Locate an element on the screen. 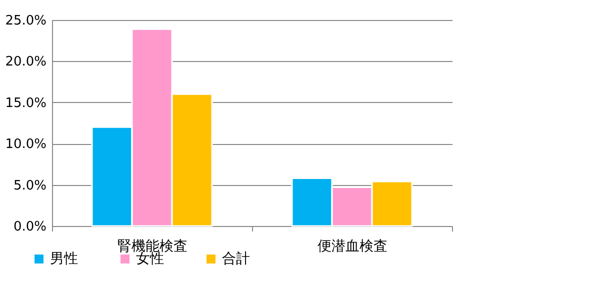  x-tick-label: 便潜血検査 is located at coordinates (353, 246).